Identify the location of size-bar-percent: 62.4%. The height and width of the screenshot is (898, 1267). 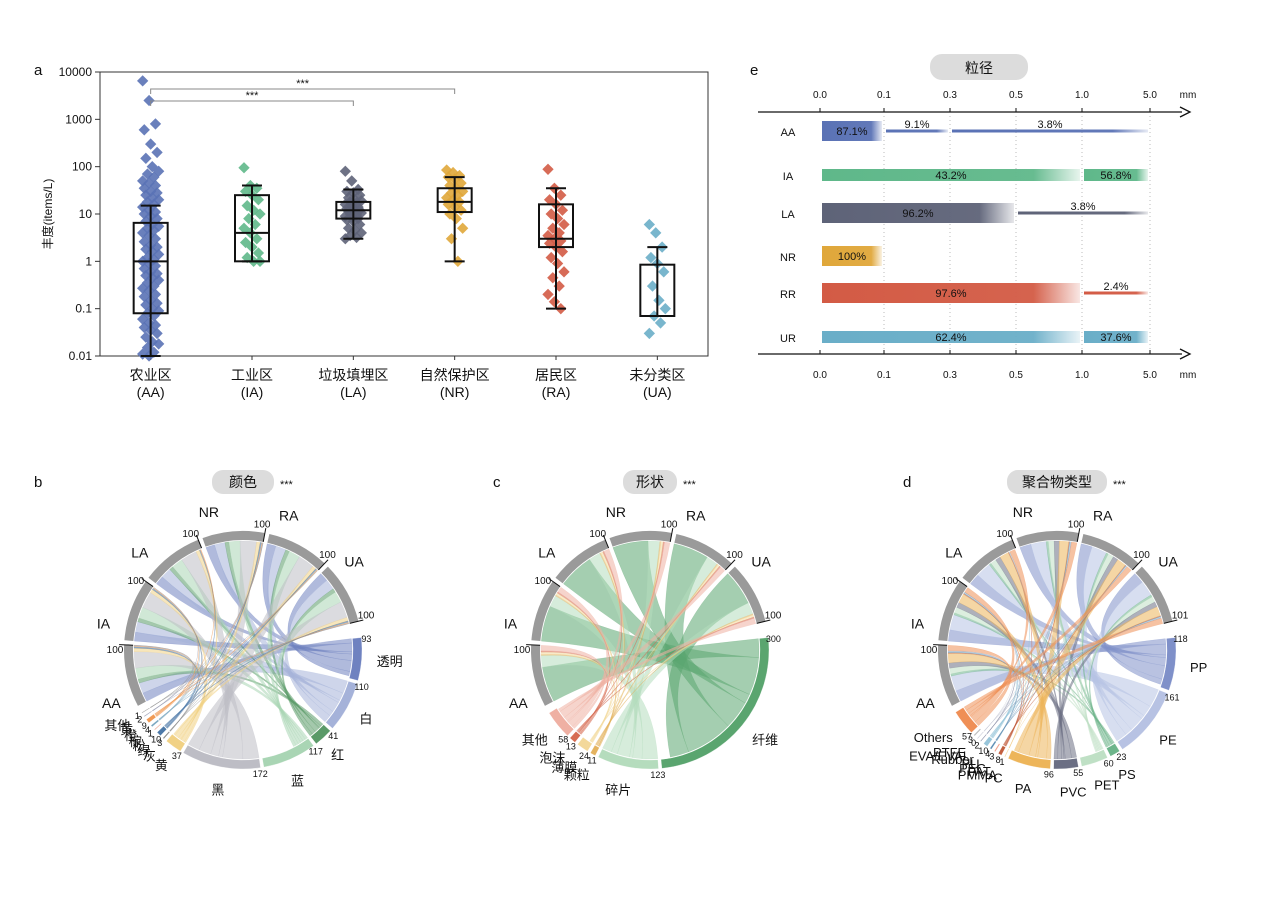
(950, 338).